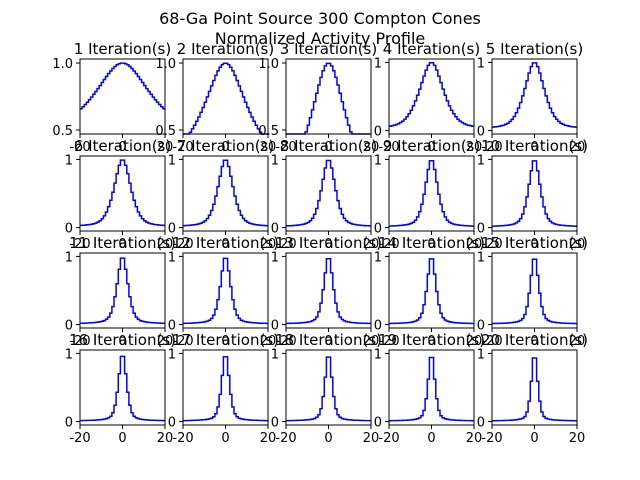 This screenshot has height=480, width=640. What do you see at coordinates (268, 64) in the screenshot?
I see `y-tick-label: 1.0` at bounding box center [268, 64].